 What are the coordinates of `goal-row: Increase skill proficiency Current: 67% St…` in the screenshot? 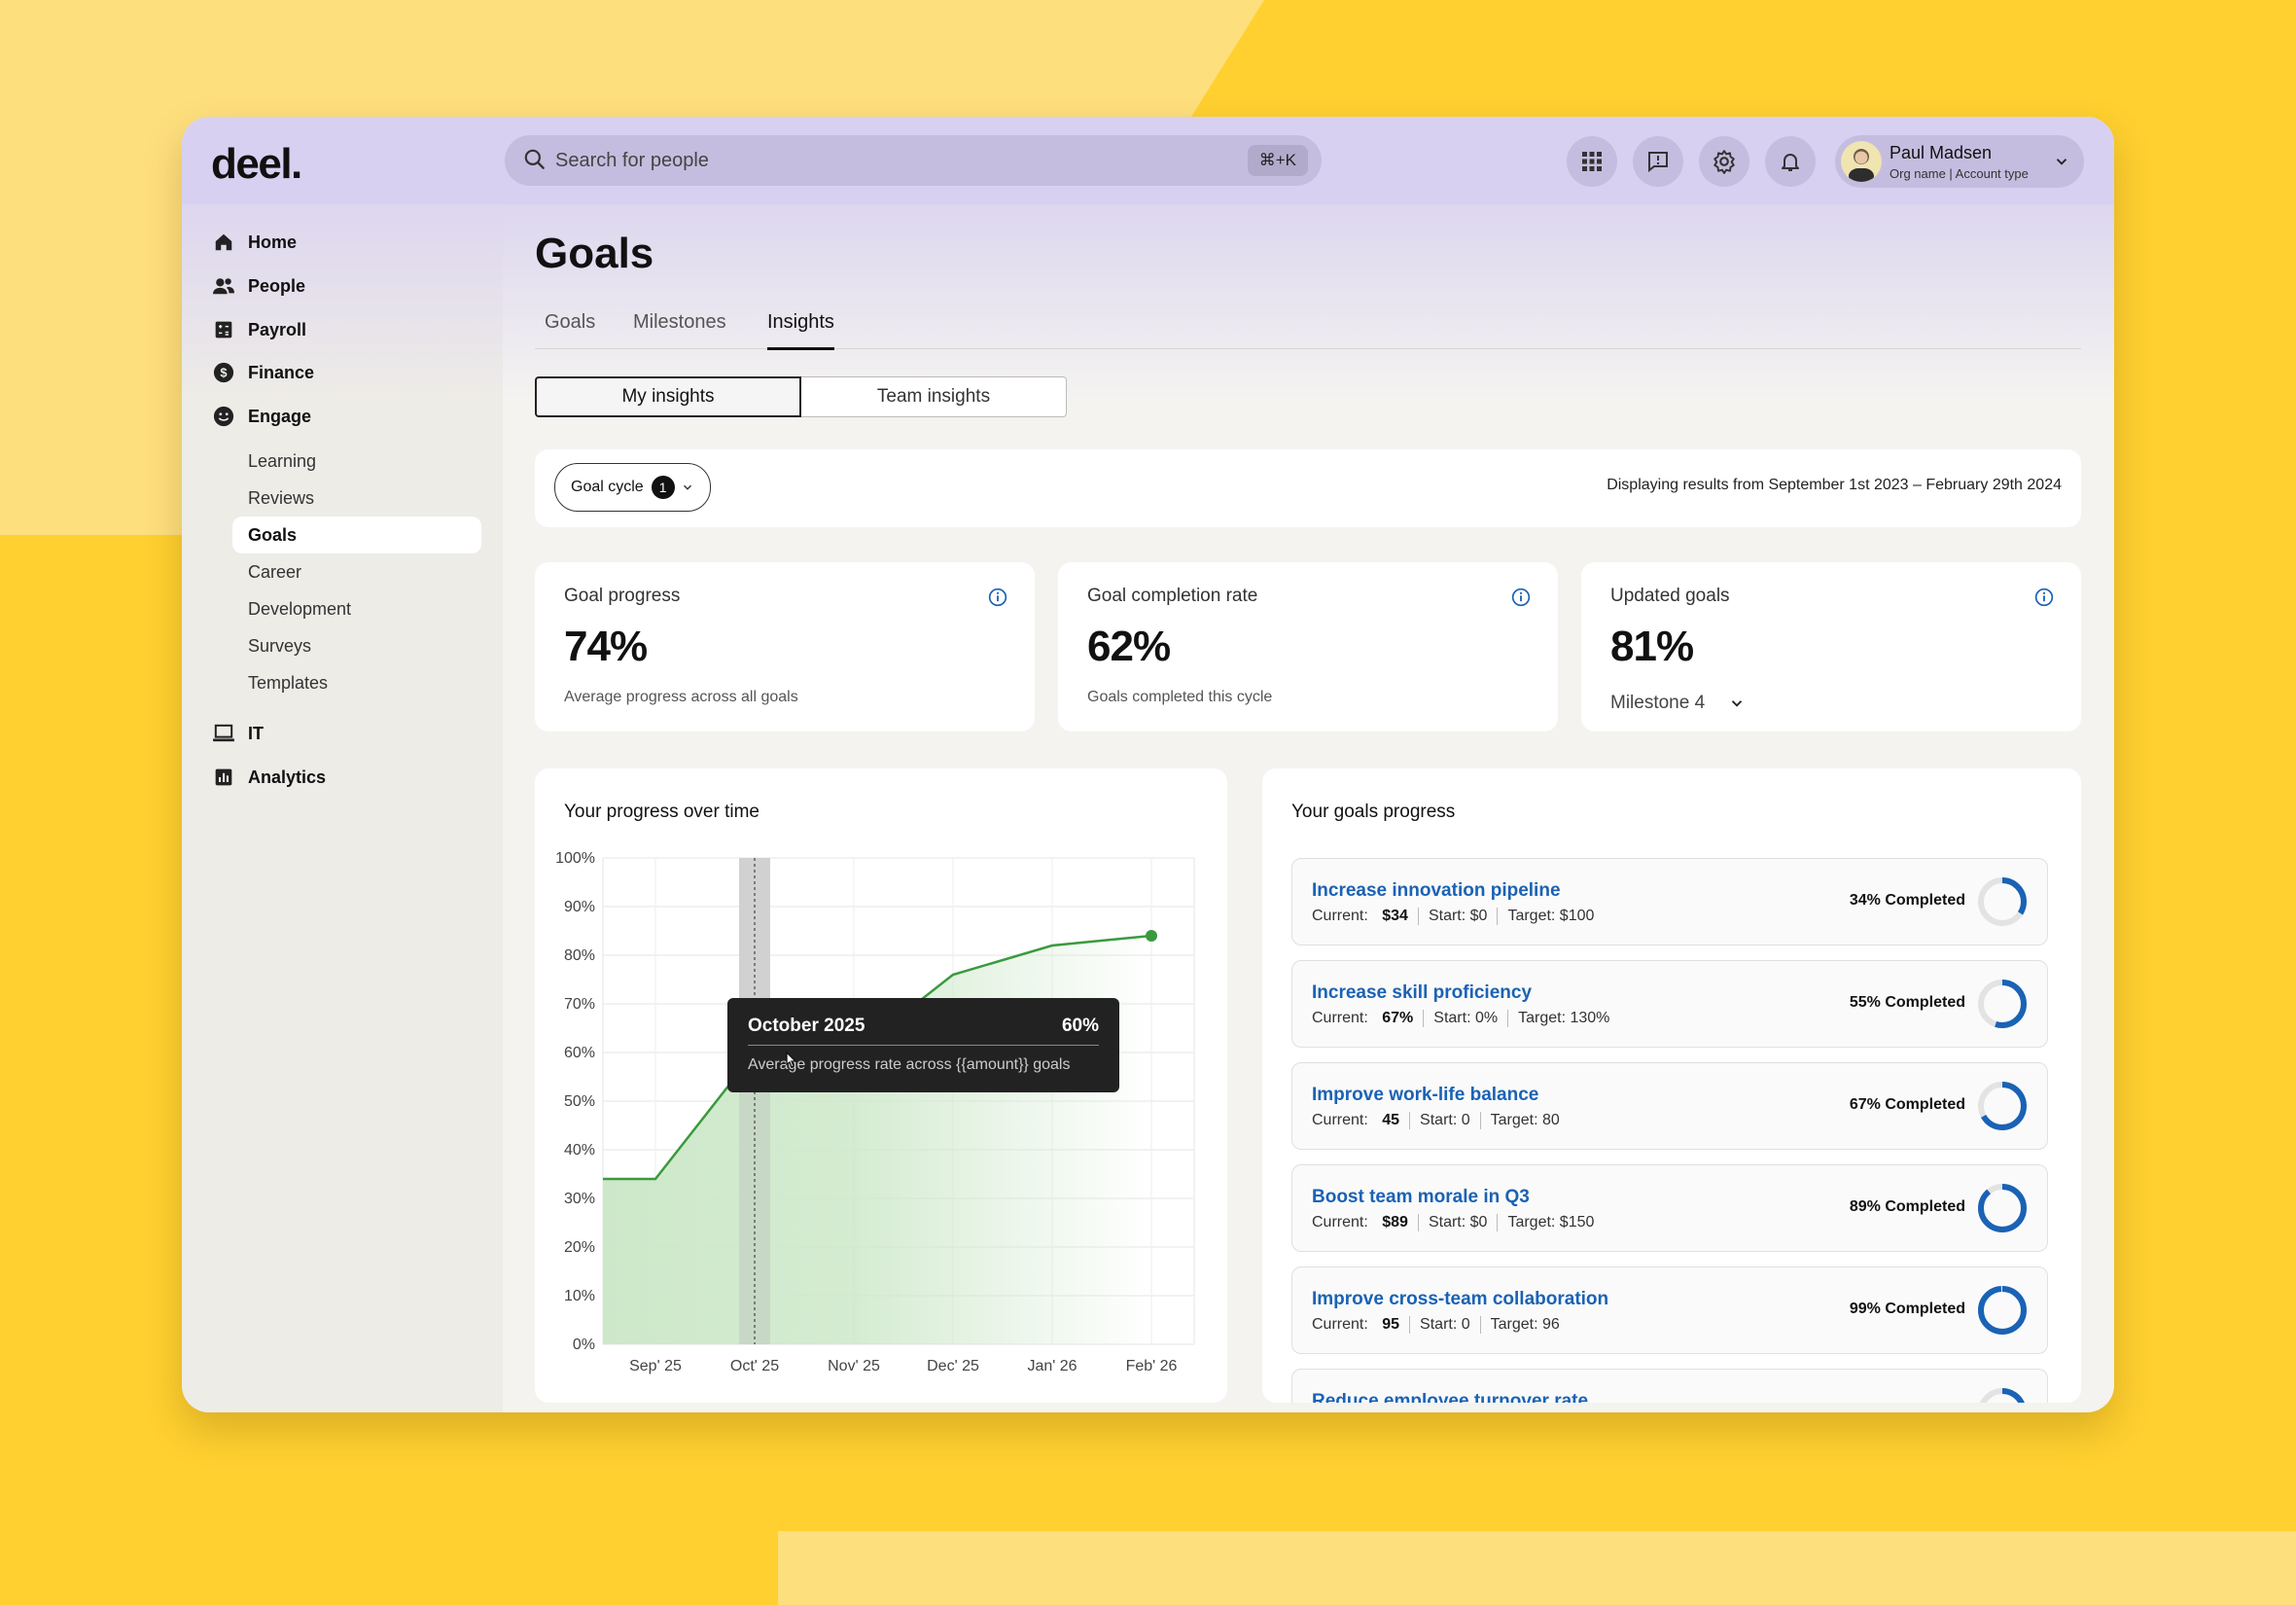 It's located at (1670, 1004).